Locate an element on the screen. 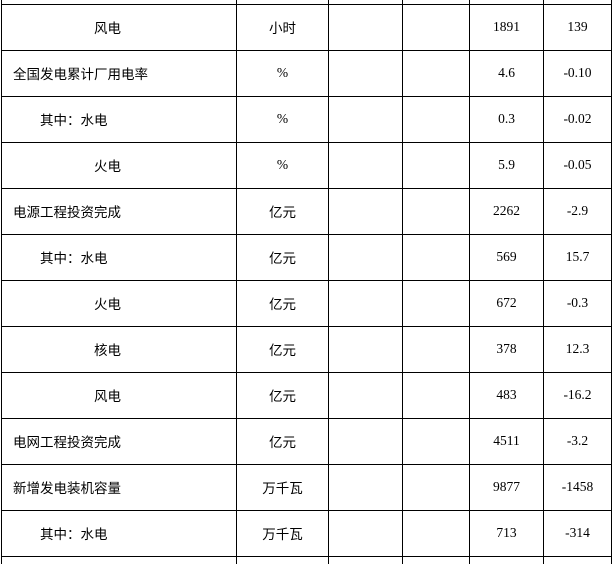 This screenshot has width=614, height=564. value-cell: 4.6 is located at coordinates (506, 73).